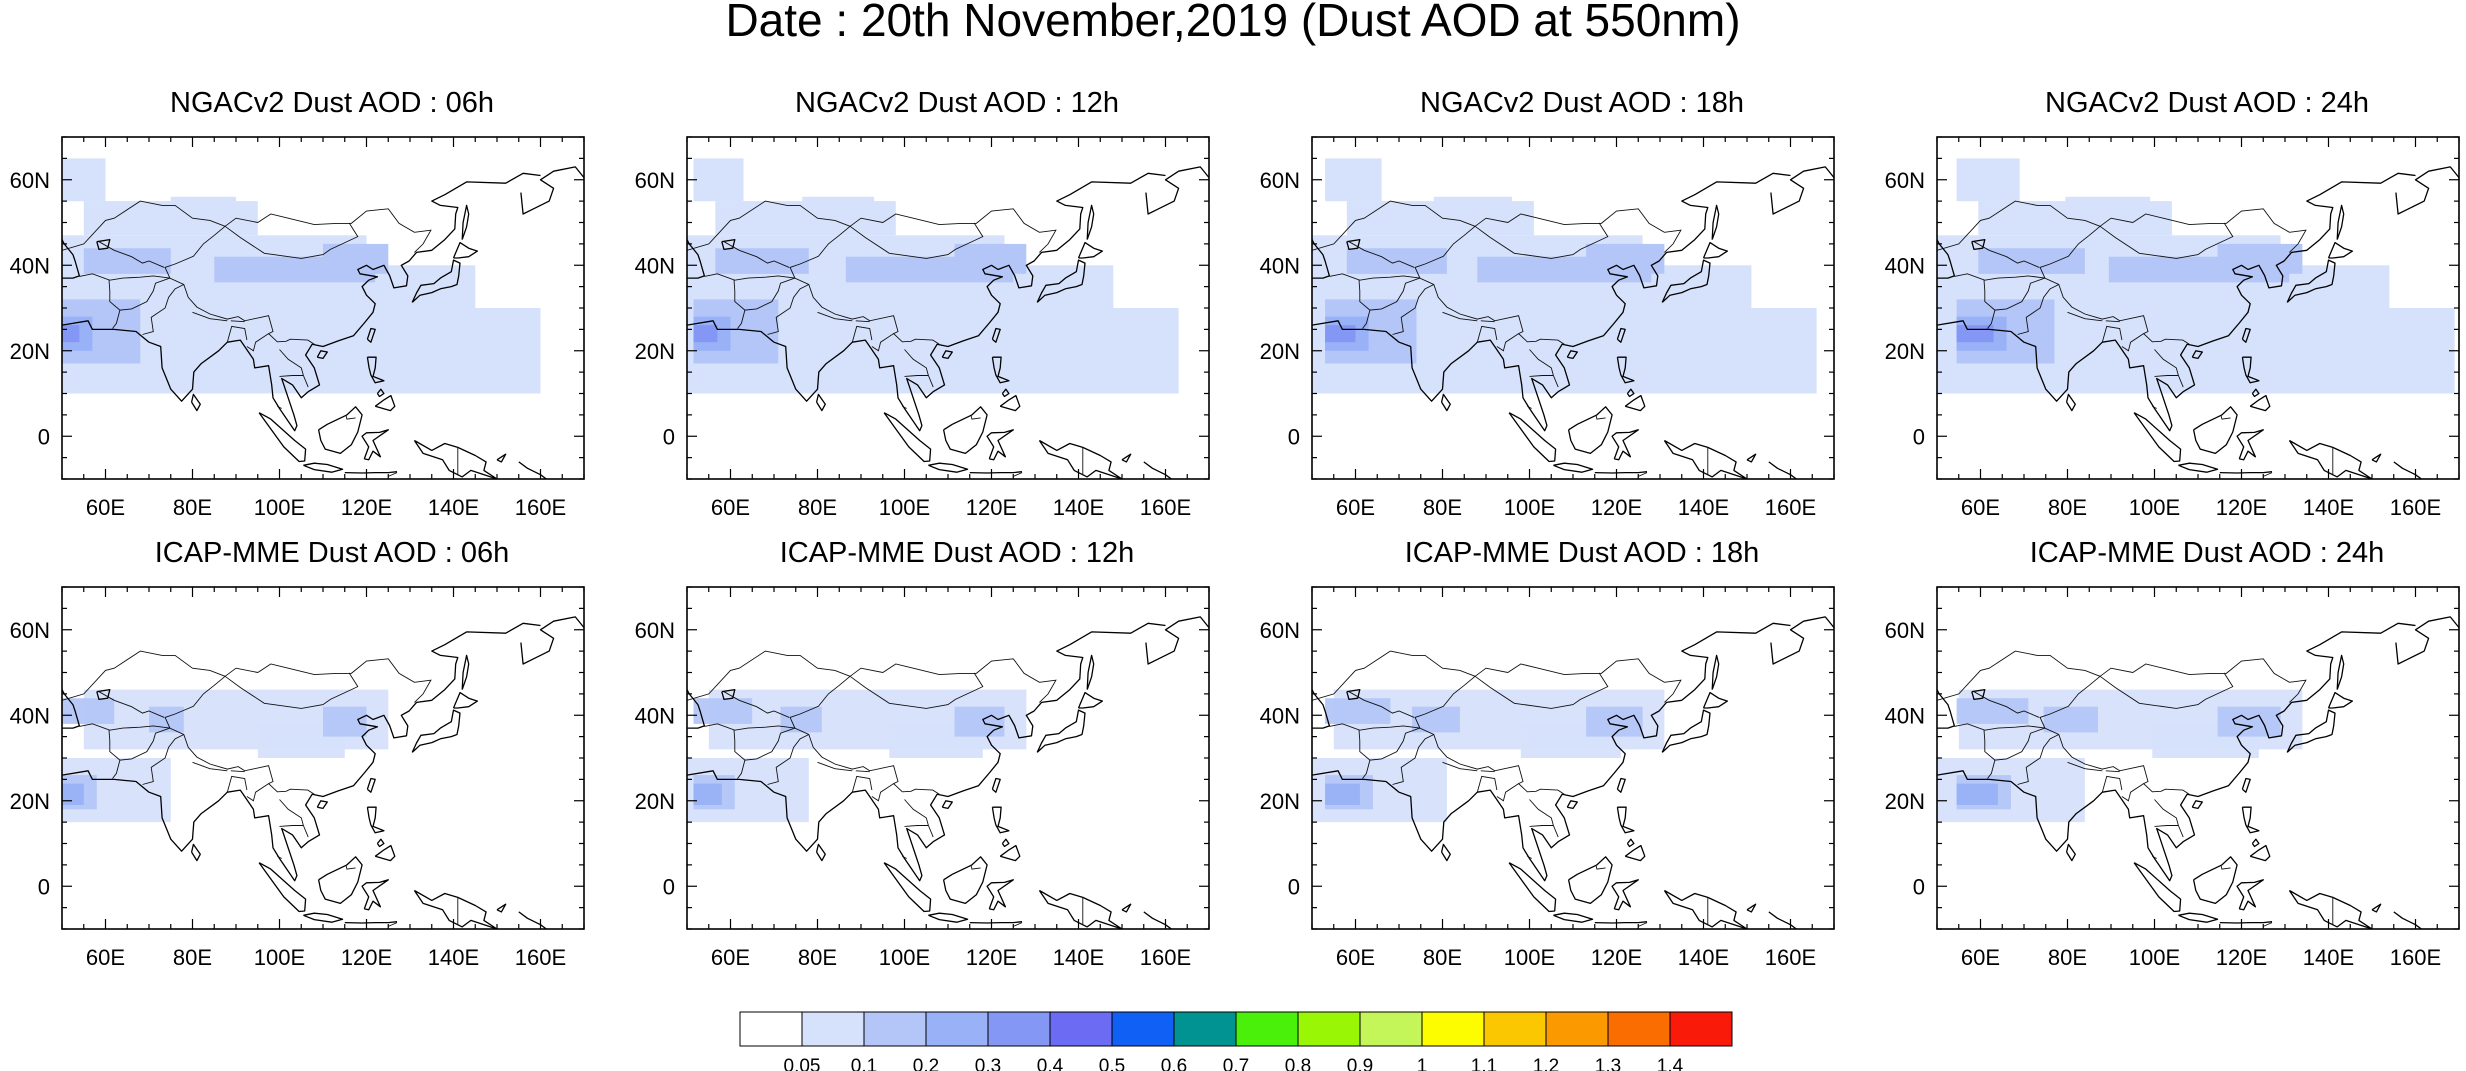  What do you see at coordinates (1078, 957) in the screenshot?
I see `lon-tick-label: 140E` at bounding box center [1078, 957].